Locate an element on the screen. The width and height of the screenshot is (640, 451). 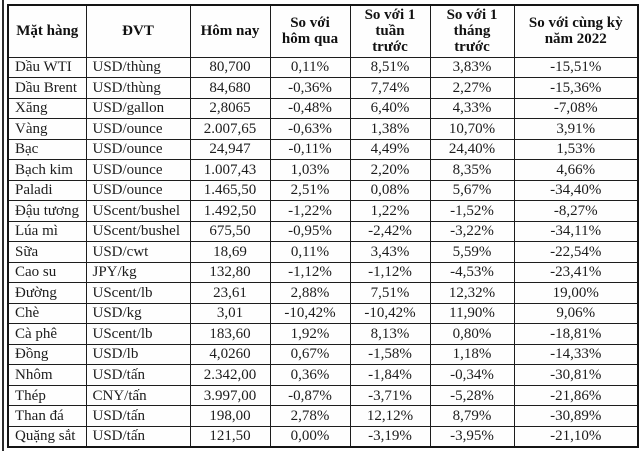
today-price-cell: 23,61 is located at coordinates (230, 293).